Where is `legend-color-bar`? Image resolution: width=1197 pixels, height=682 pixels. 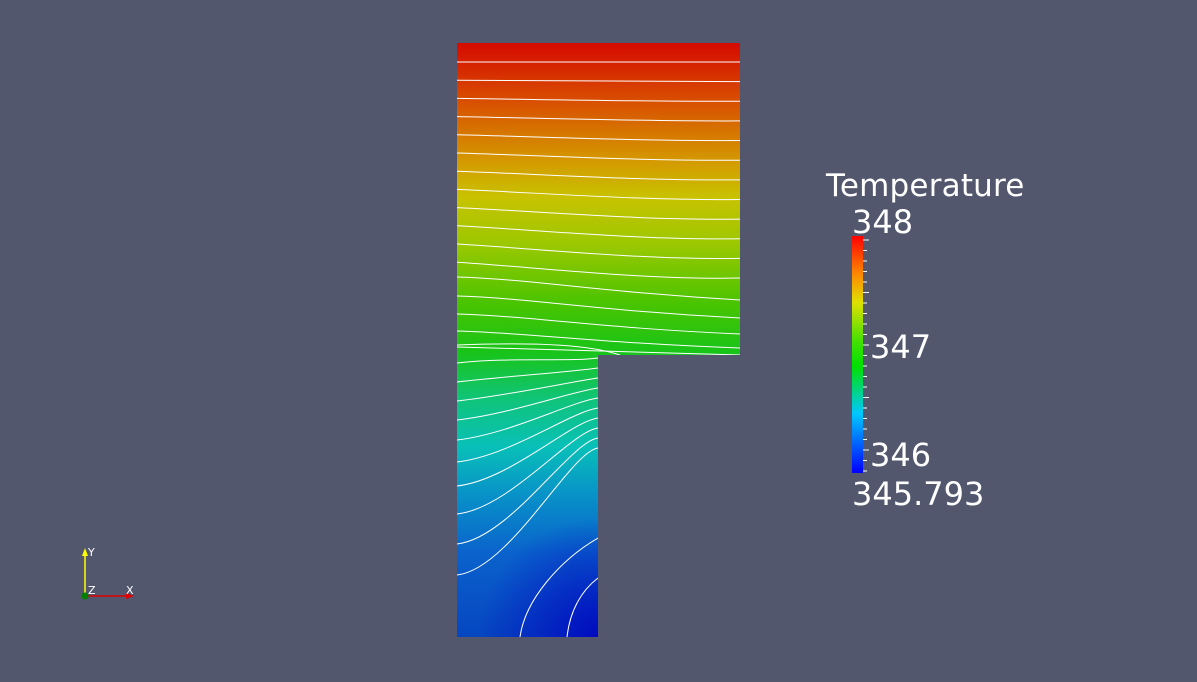
legend-color-bar is located at coordinates (857, 354).